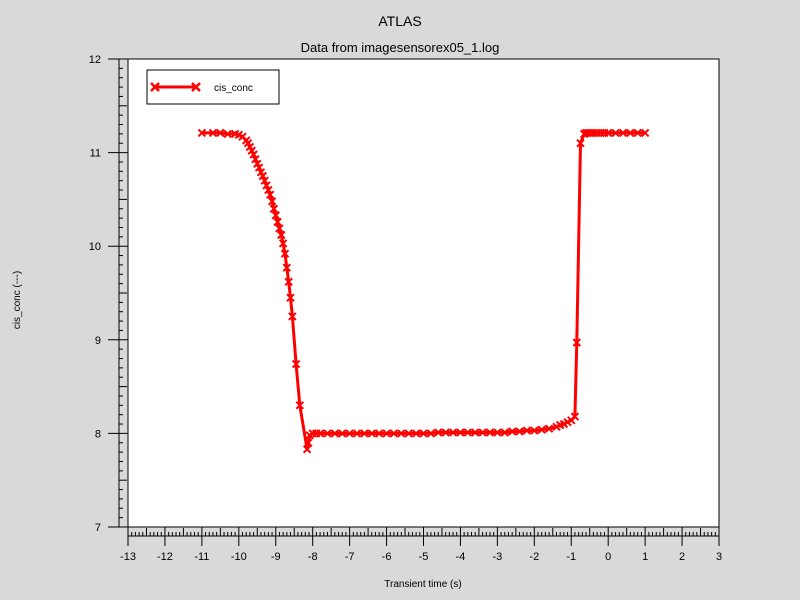 The width and height of the screenshot is (800, 600). Describe the element at coordinates (128, 557) in the screenshot. I see `x-tick-label: -13` at that location.